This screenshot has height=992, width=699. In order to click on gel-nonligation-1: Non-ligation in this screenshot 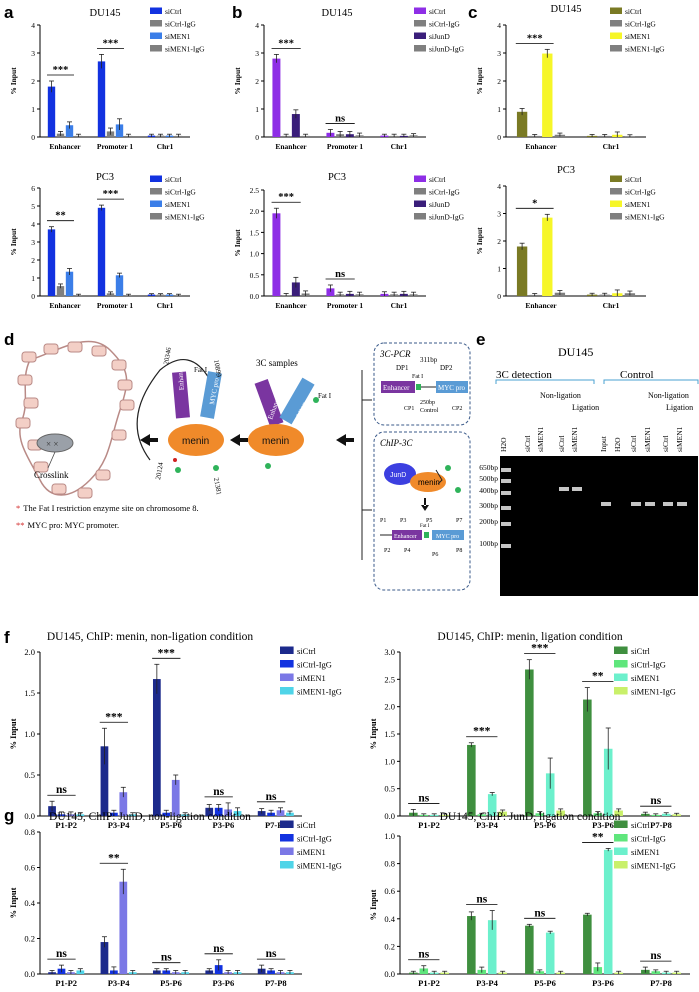, I will do `click(560, 395)`.